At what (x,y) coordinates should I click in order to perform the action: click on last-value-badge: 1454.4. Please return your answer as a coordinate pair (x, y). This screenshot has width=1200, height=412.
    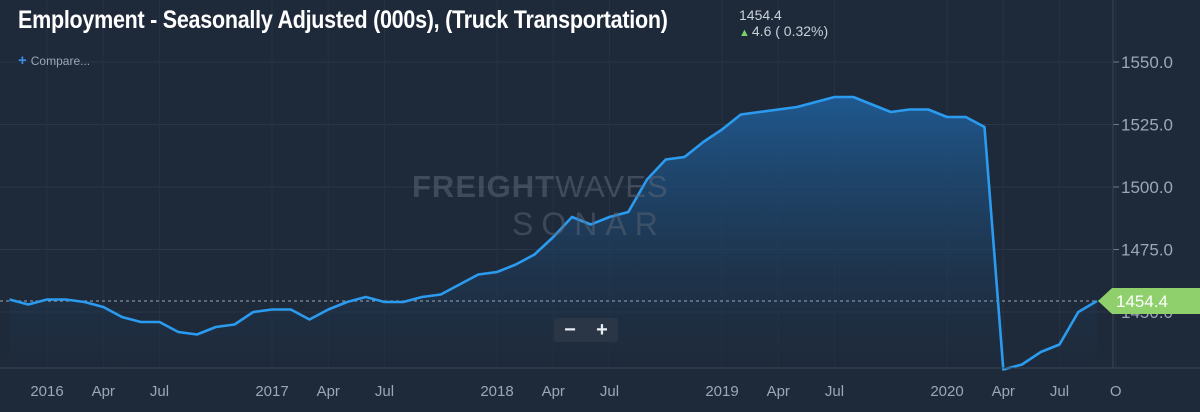
    Looking at the image, I should click on (1149, 301).